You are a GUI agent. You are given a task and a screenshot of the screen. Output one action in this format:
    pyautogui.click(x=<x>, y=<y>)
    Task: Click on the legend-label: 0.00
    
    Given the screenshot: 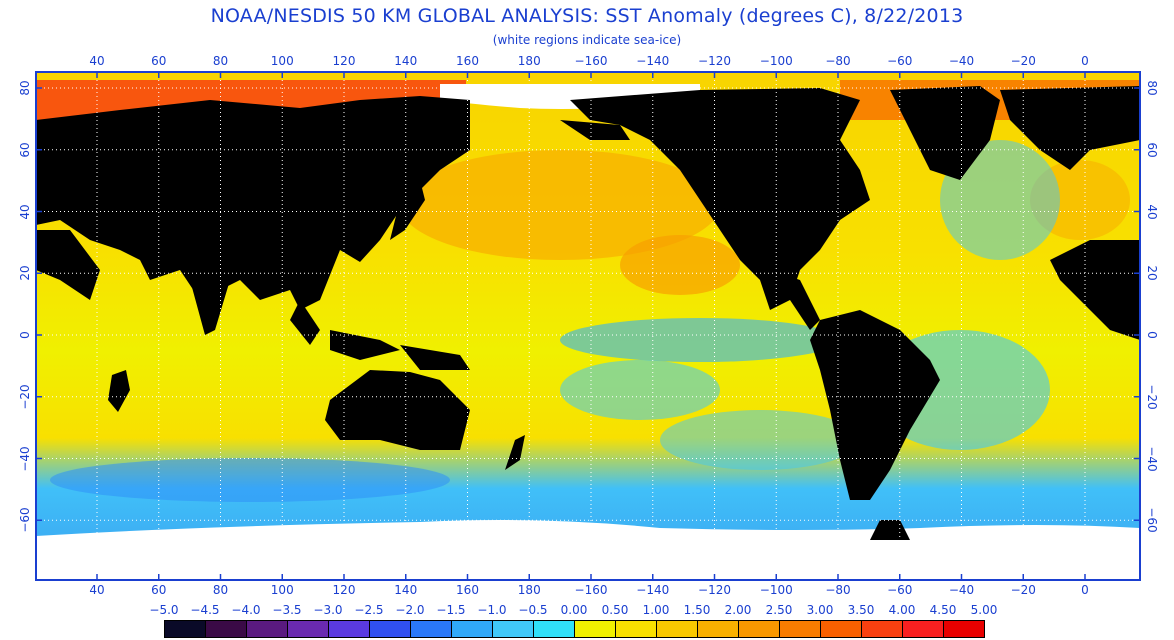 What is the action you would take?
    pyautogui.click(x=574, y=610)
    